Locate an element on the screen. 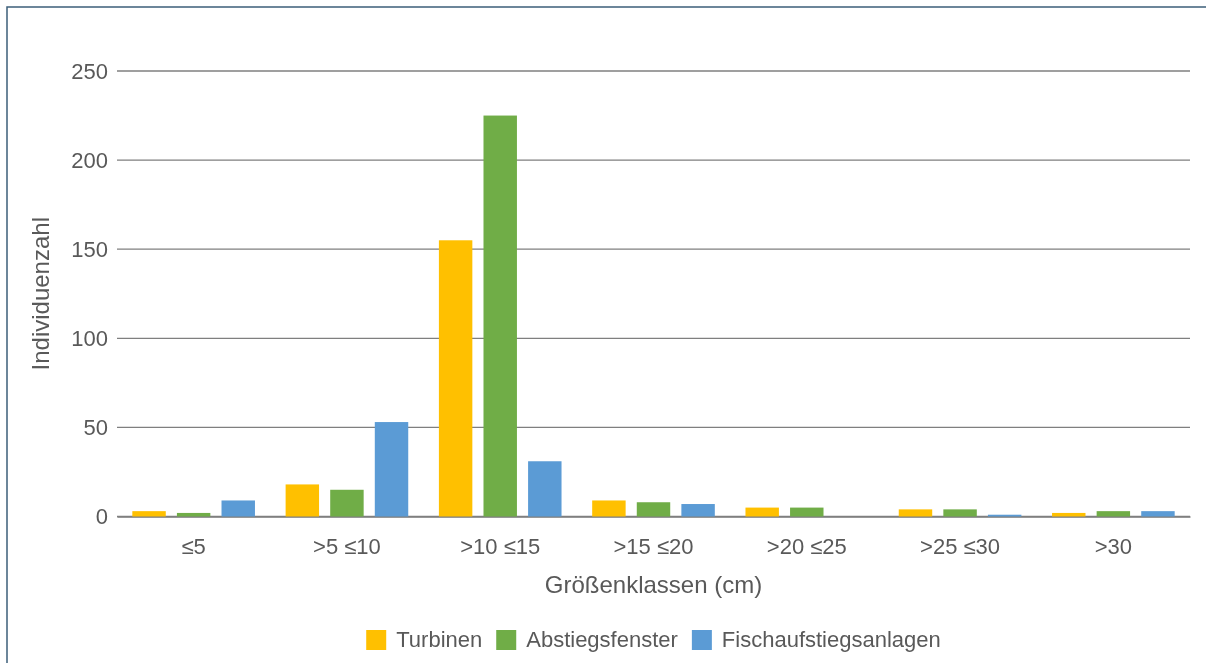 This screenshot has width=1206, height=663. y-tick-label: 150 is located at coordinates (89, 249).